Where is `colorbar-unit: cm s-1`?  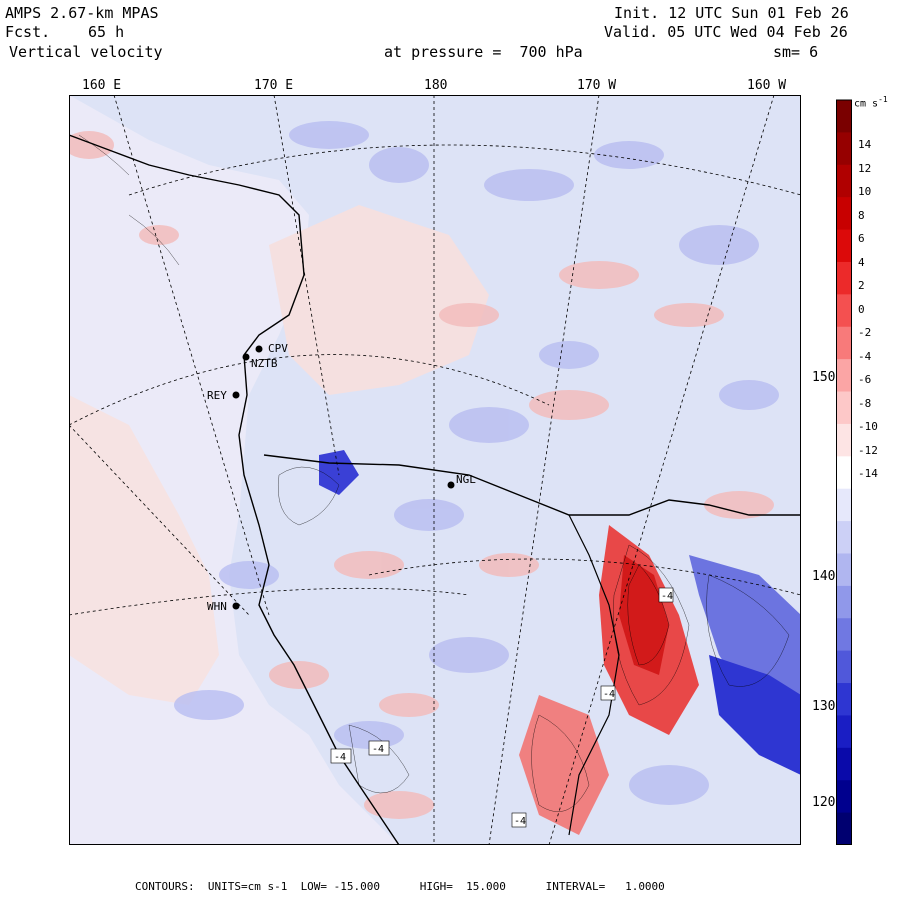
colorbar-unit: cm s-1 is located at coordinates (871, 102).